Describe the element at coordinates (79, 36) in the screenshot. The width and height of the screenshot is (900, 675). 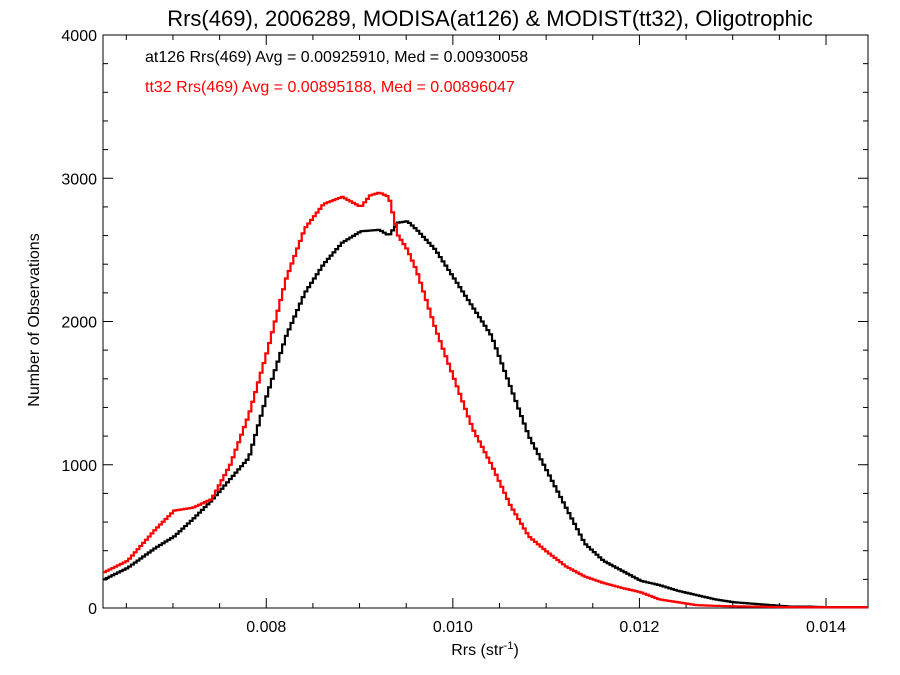
I see `y-tick-label: 4000` at that location.